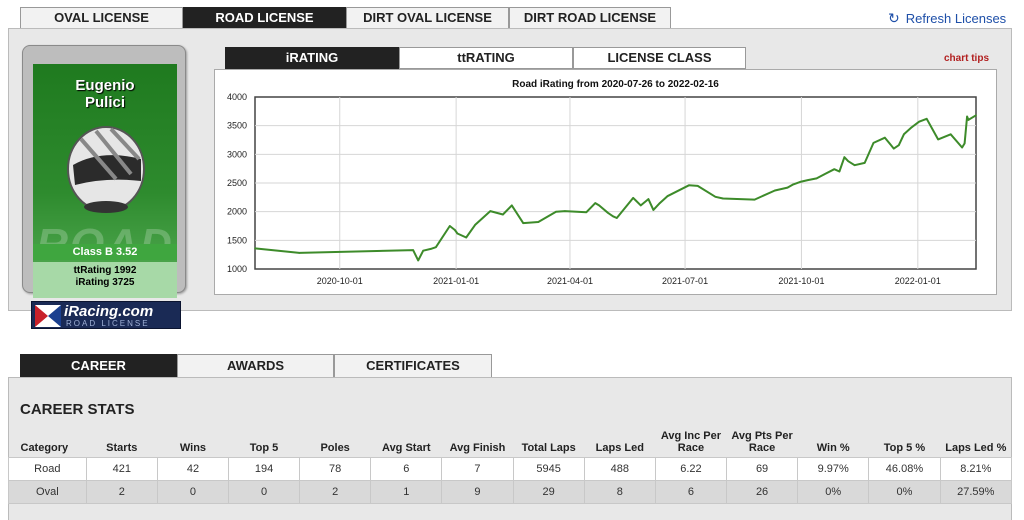  I want to click on tab-certificates: CERTIFICATES, so click(413, 366).